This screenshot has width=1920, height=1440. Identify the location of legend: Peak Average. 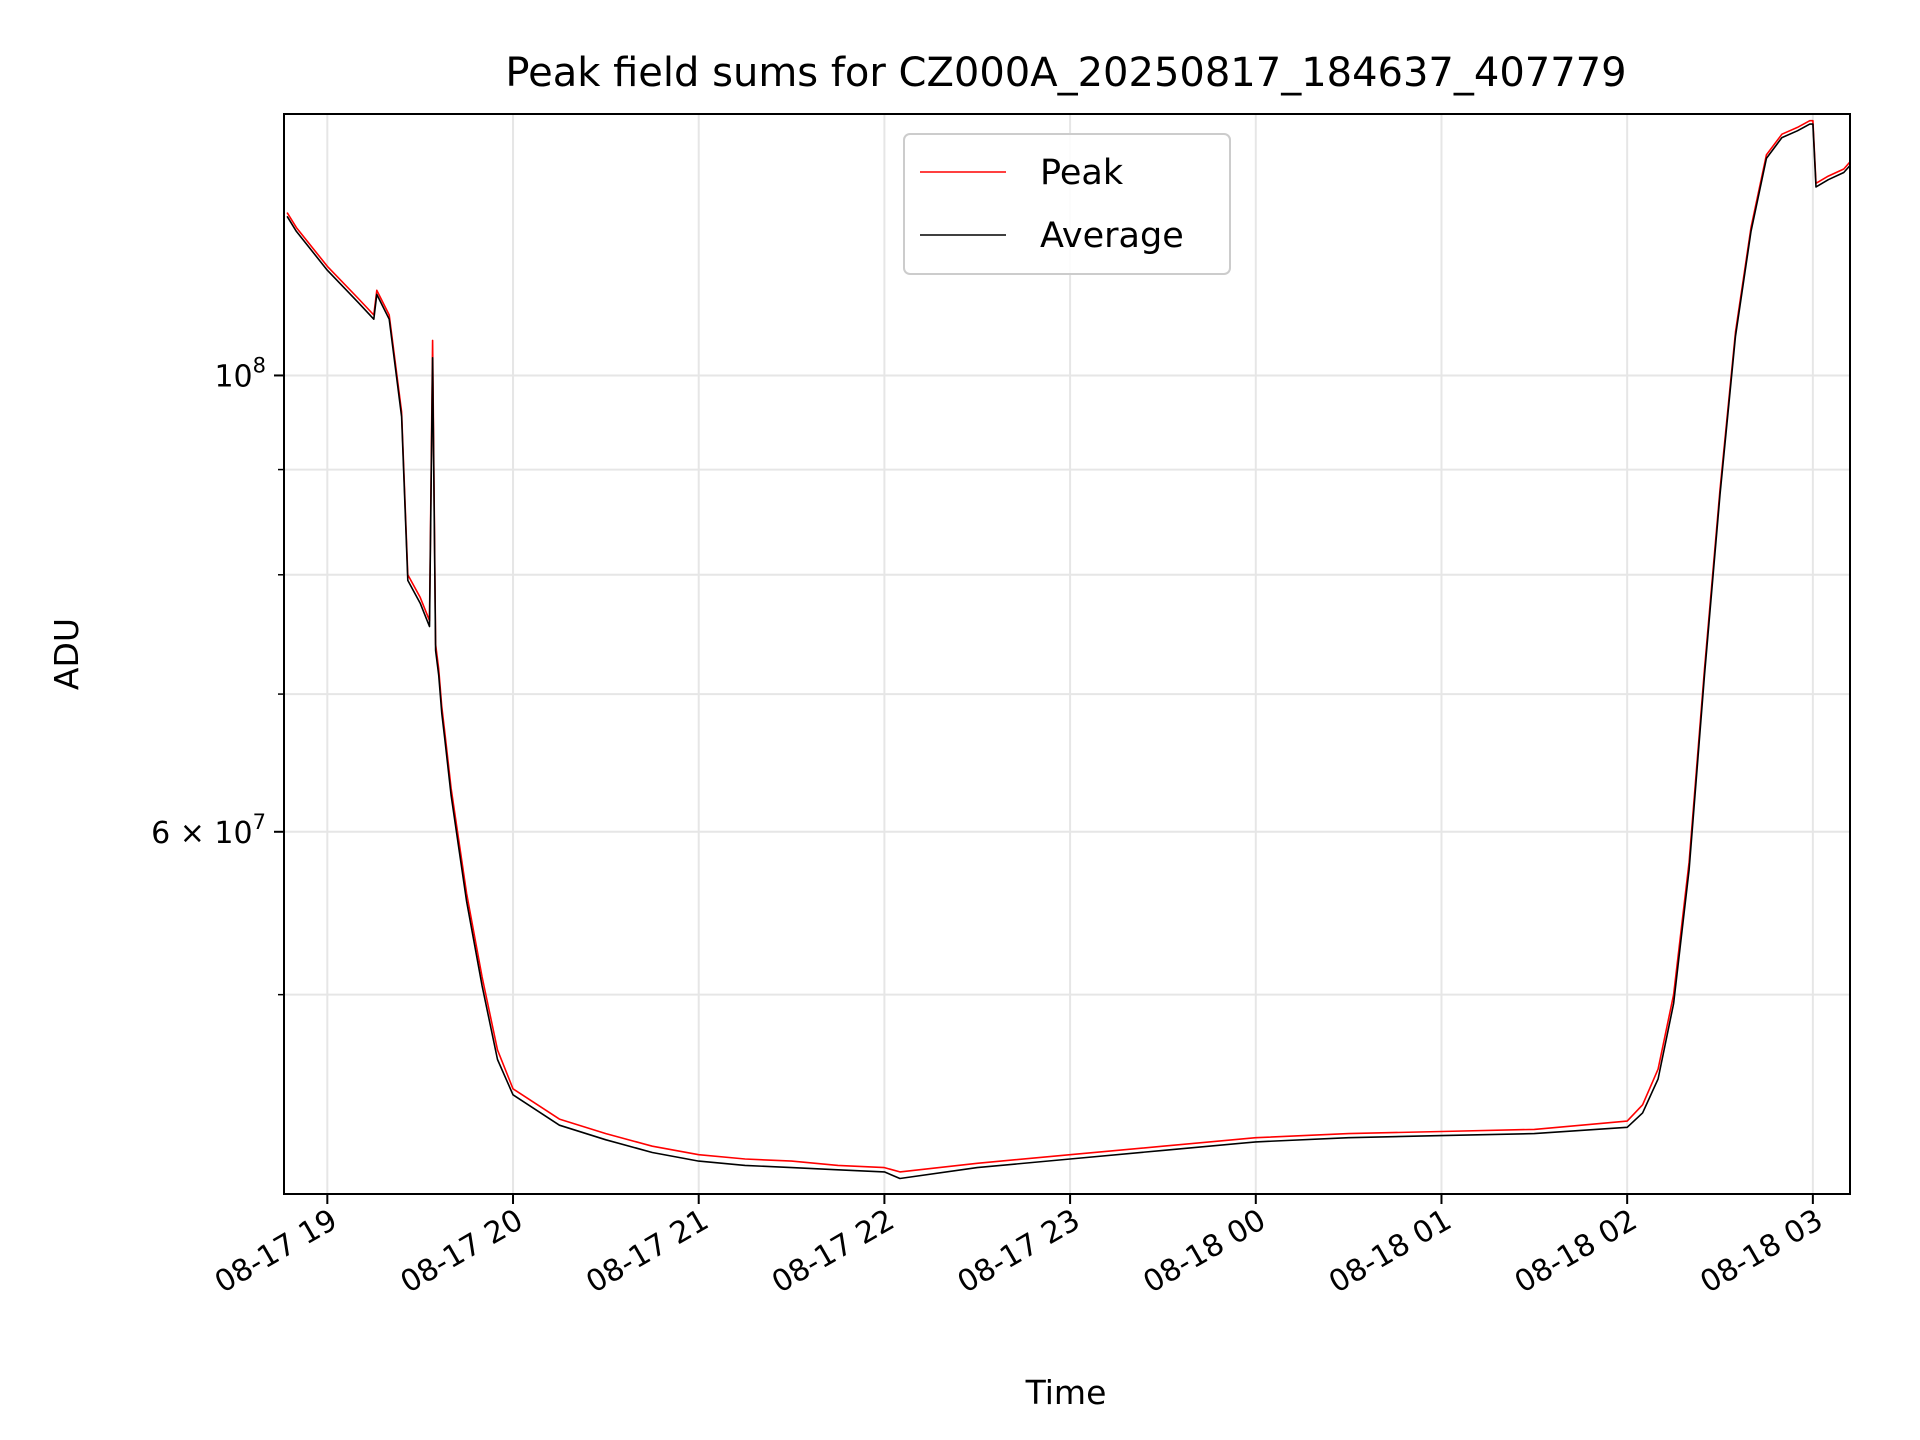
(1067, 204).